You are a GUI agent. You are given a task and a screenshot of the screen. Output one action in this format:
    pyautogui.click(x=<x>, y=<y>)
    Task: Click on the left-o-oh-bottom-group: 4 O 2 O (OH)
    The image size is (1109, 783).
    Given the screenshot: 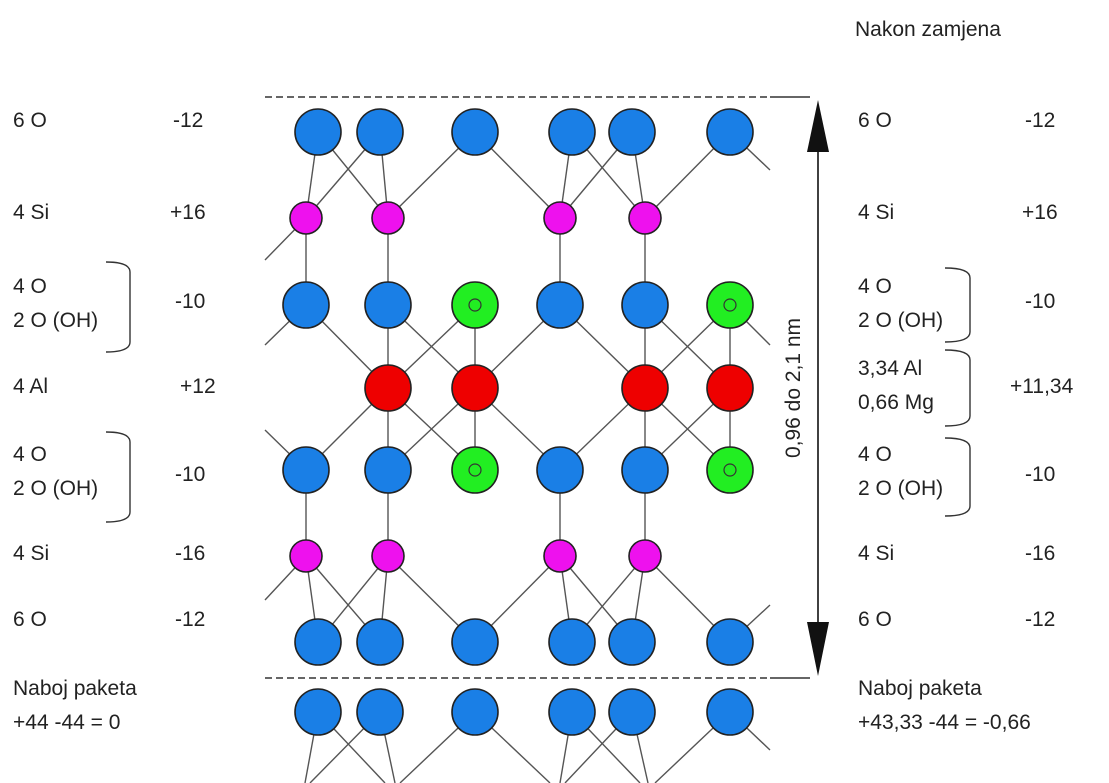 What is the action you would take?
    pyautogui.click(x=55, y=472)
    